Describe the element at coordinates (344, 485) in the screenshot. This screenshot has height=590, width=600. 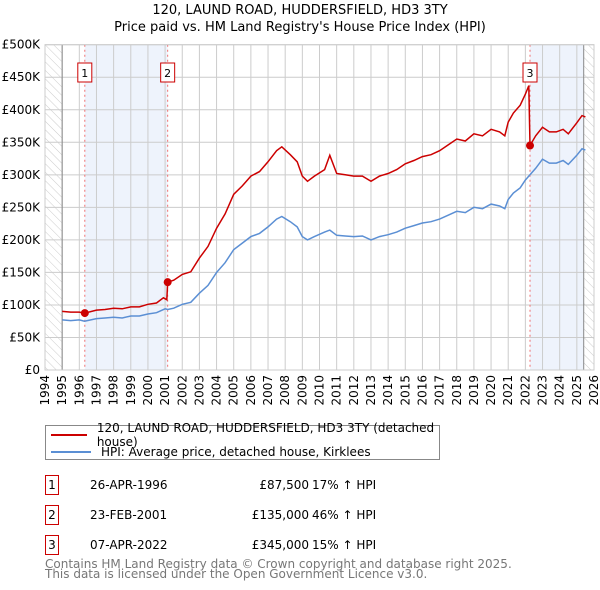
I see `sale-hpi: 17% ↑ HPI` at that location.